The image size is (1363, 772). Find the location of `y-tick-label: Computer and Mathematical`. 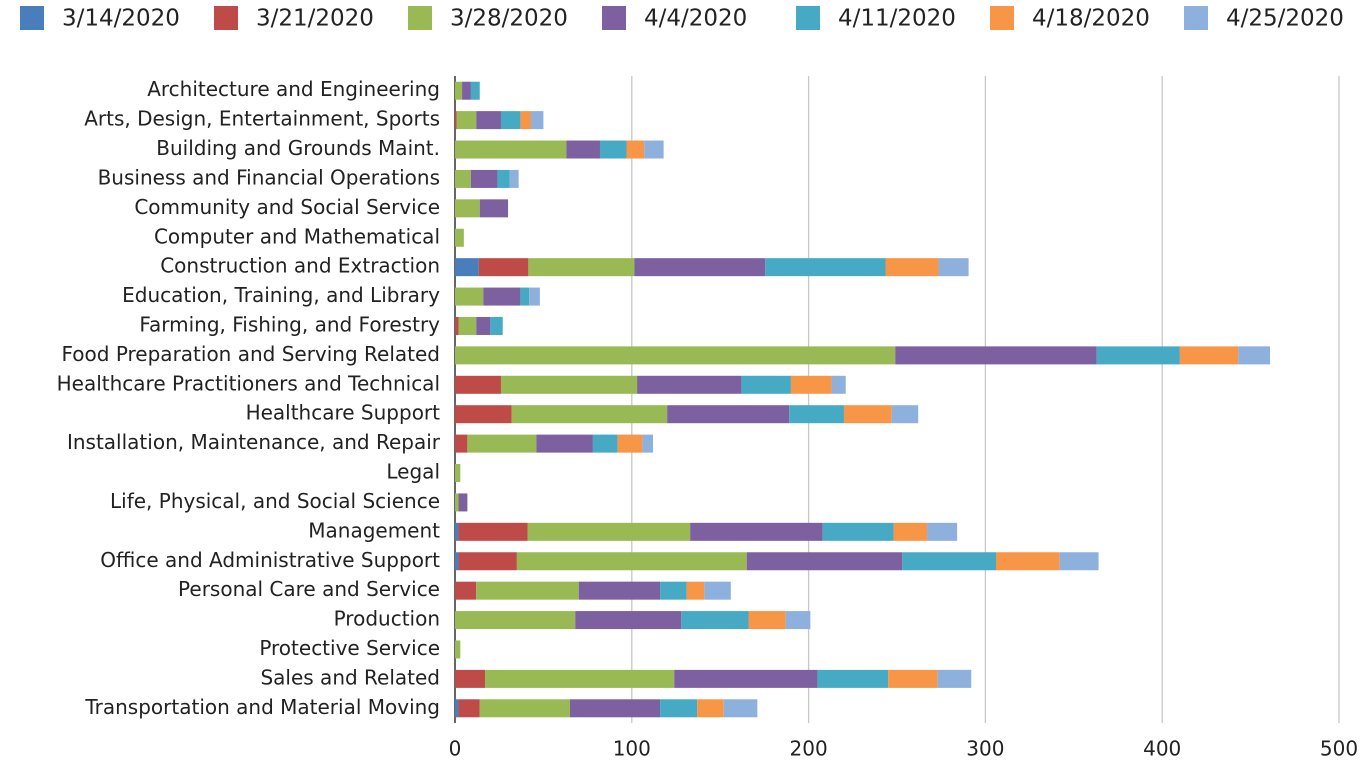

y-tick-label: Computer and Mathematical is located at coordinates (297, 236).